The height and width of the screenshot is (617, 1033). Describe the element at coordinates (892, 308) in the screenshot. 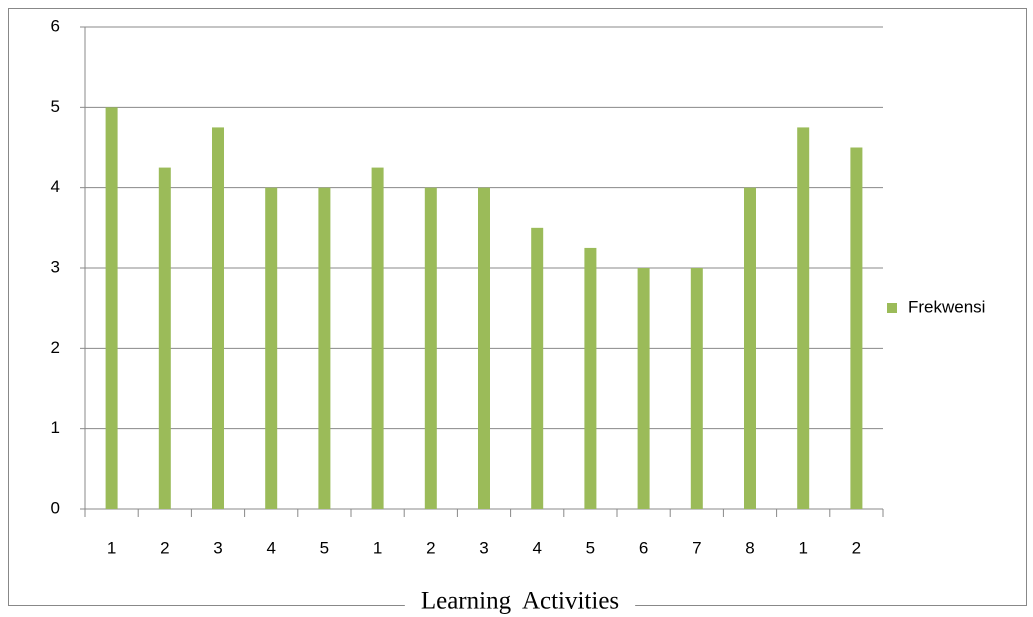

I see `legend-swatch` at that location.